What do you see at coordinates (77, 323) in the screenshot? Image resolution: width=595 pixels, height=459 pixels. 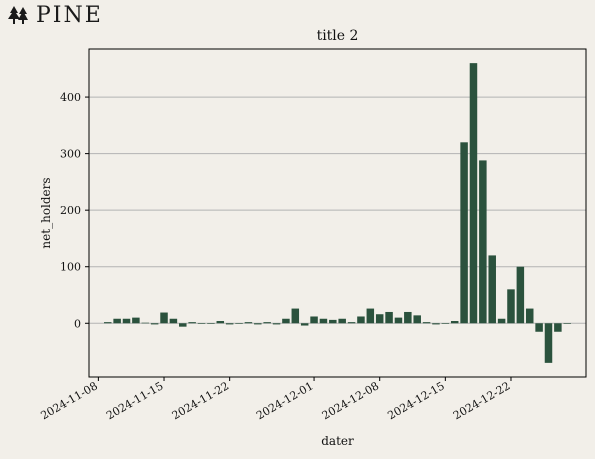 I see `y-tick-label: 0` at bounding box center [77, 323].